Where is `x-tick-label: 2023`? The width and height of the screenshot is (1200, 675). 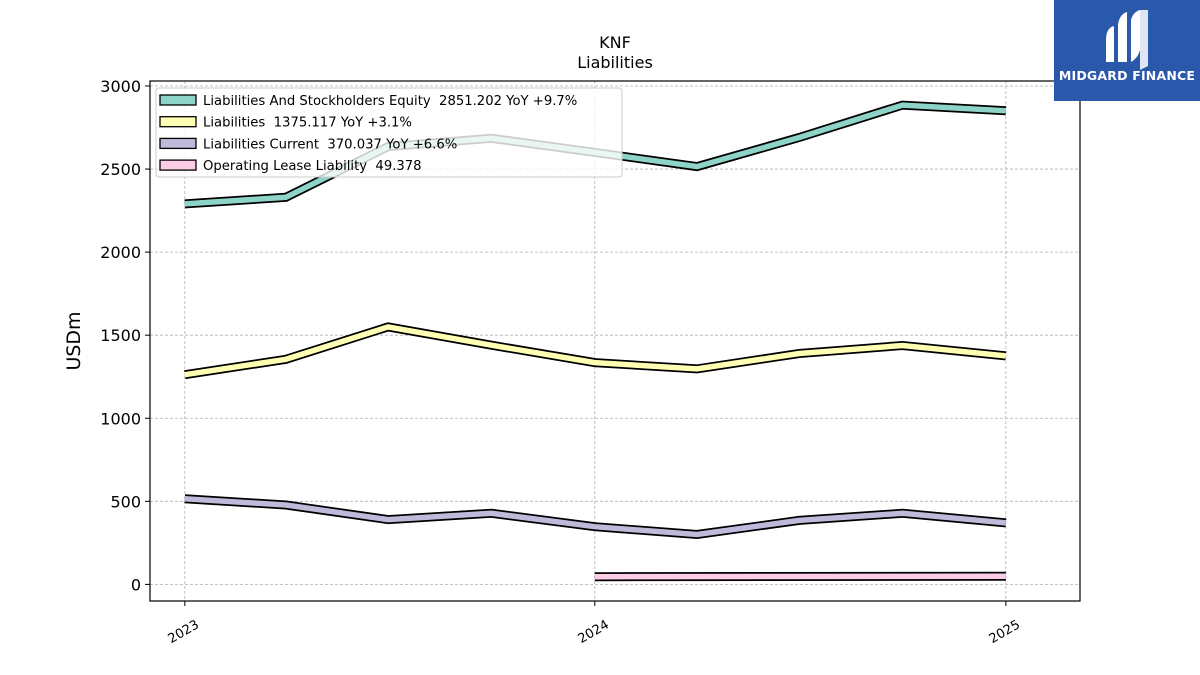 x-tick-label: 2023 is located at coordinates (184, 632).